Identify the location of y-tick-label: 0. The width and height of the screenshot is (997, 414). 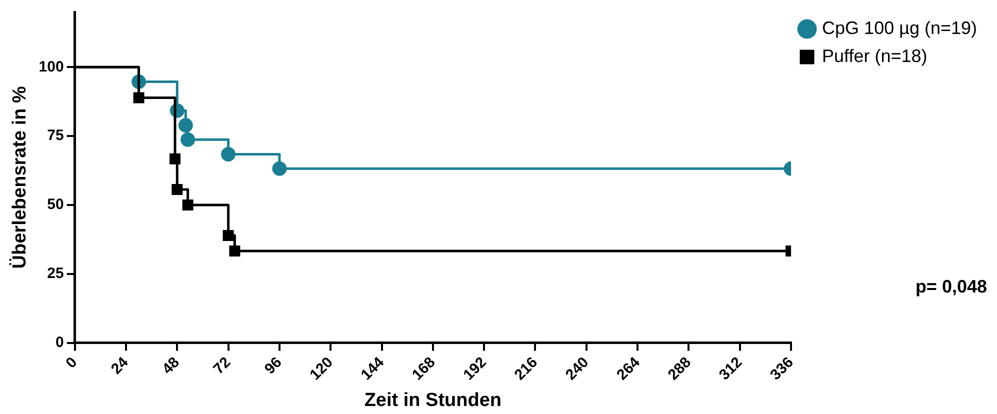
(59, 342).